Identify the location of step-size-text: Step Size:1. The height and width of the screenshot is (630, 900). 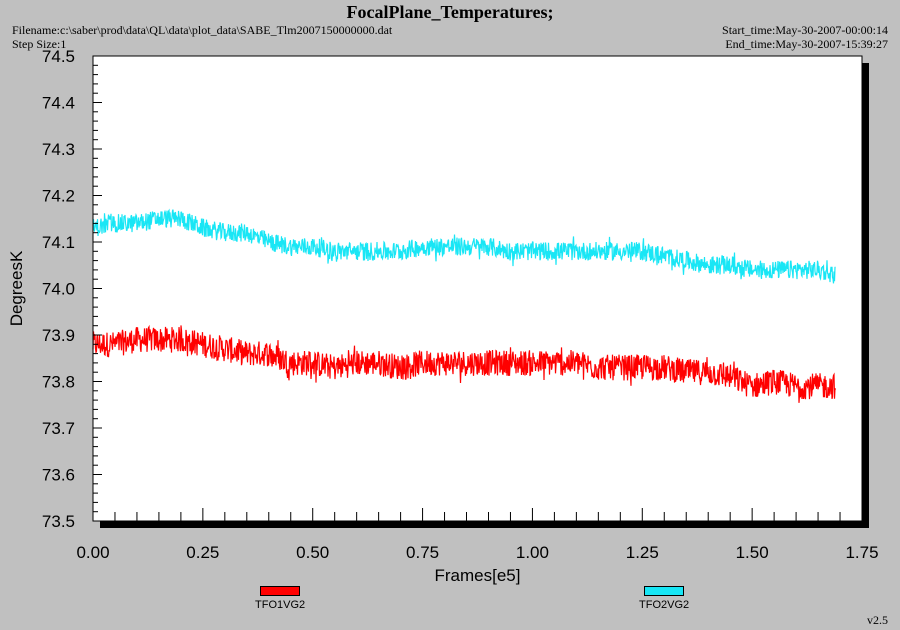
(39, 44).